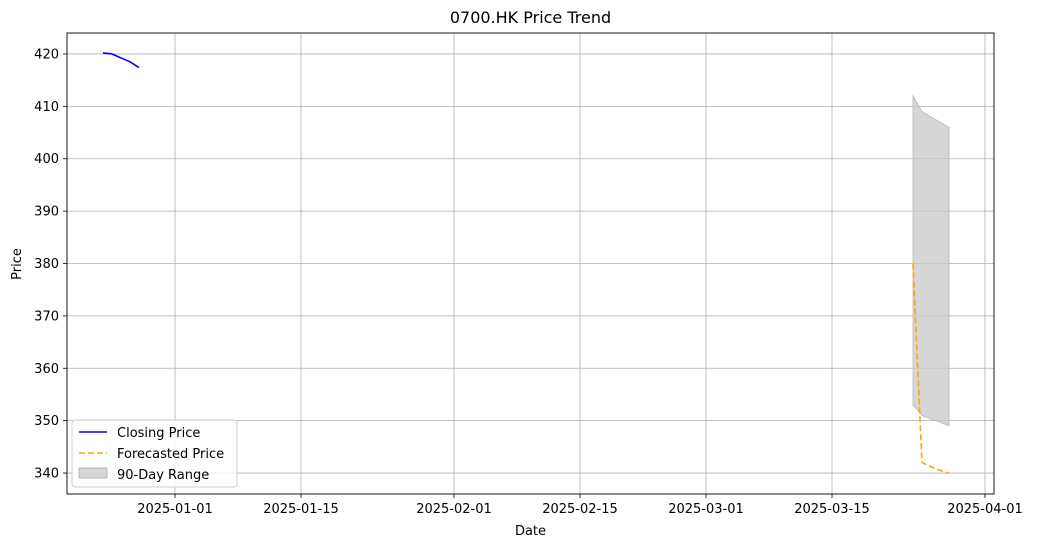  I want to click on legend-box, so click(154, 453).